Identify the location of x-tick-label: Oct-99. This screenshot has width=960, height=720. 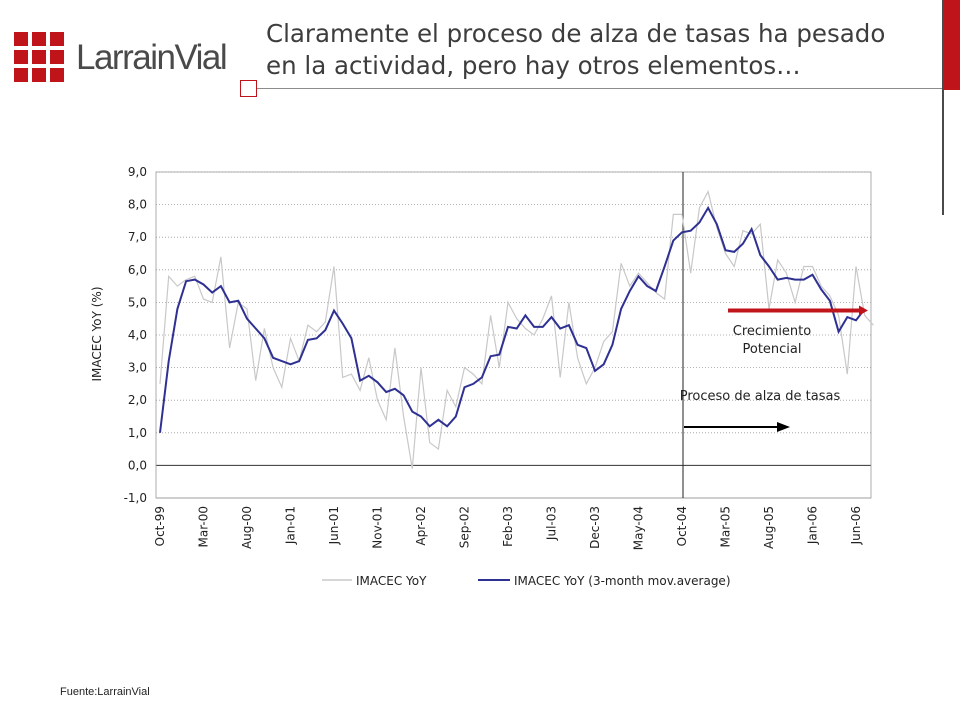
(160, 526).